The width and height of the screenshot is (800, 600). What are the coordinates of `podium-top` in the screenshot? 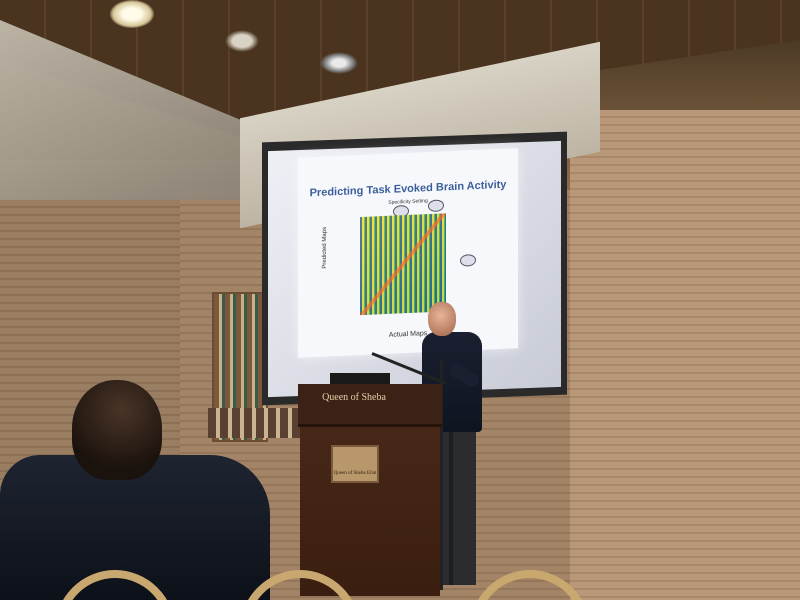 It's located at (370, 405).